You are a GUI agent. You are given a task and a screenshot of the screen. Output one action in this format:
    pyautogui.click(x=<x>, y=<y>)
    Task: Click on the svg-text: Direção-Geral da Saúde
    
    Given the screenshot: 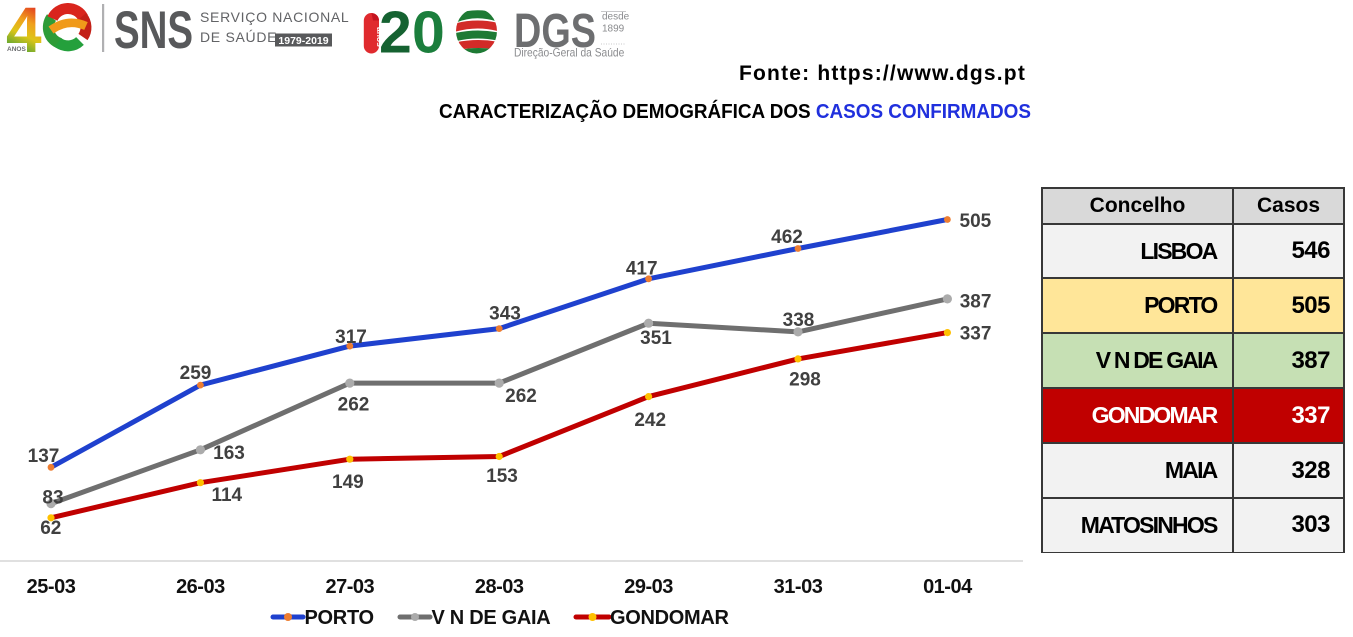 What is the action you would take?
    pyautogui.click(x=569, y=53)
    